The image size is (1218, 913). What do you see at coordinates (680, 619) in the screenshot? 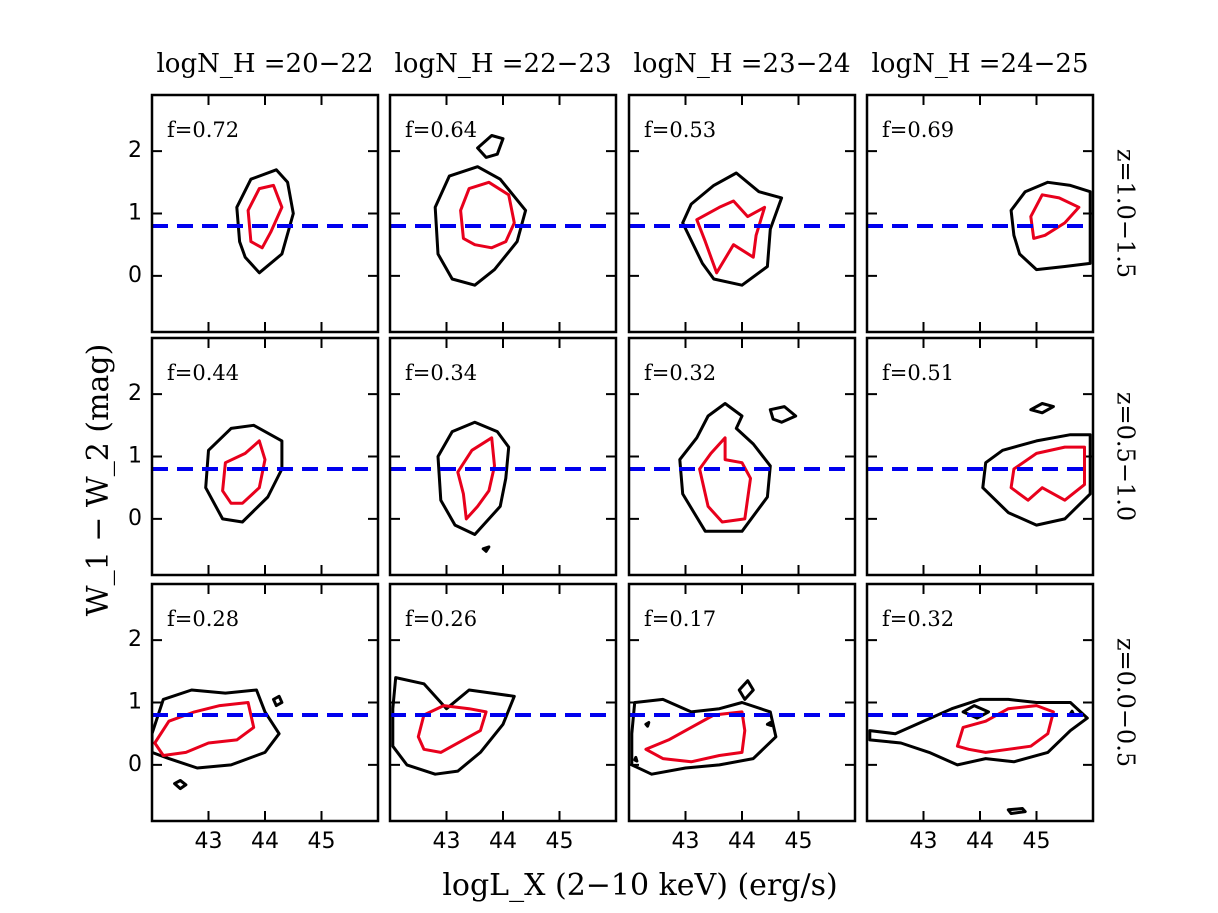
I see `fraction-label: f=0.17` at bounding box center [680, 619].